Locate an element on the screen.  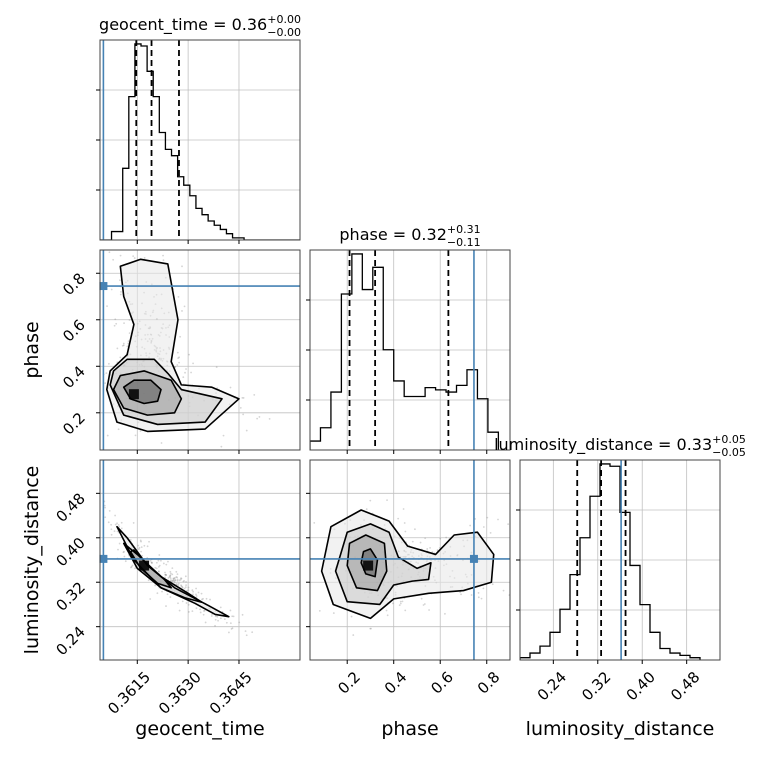
x-tick-label: 0.32 is located at coordinates (596, 686).